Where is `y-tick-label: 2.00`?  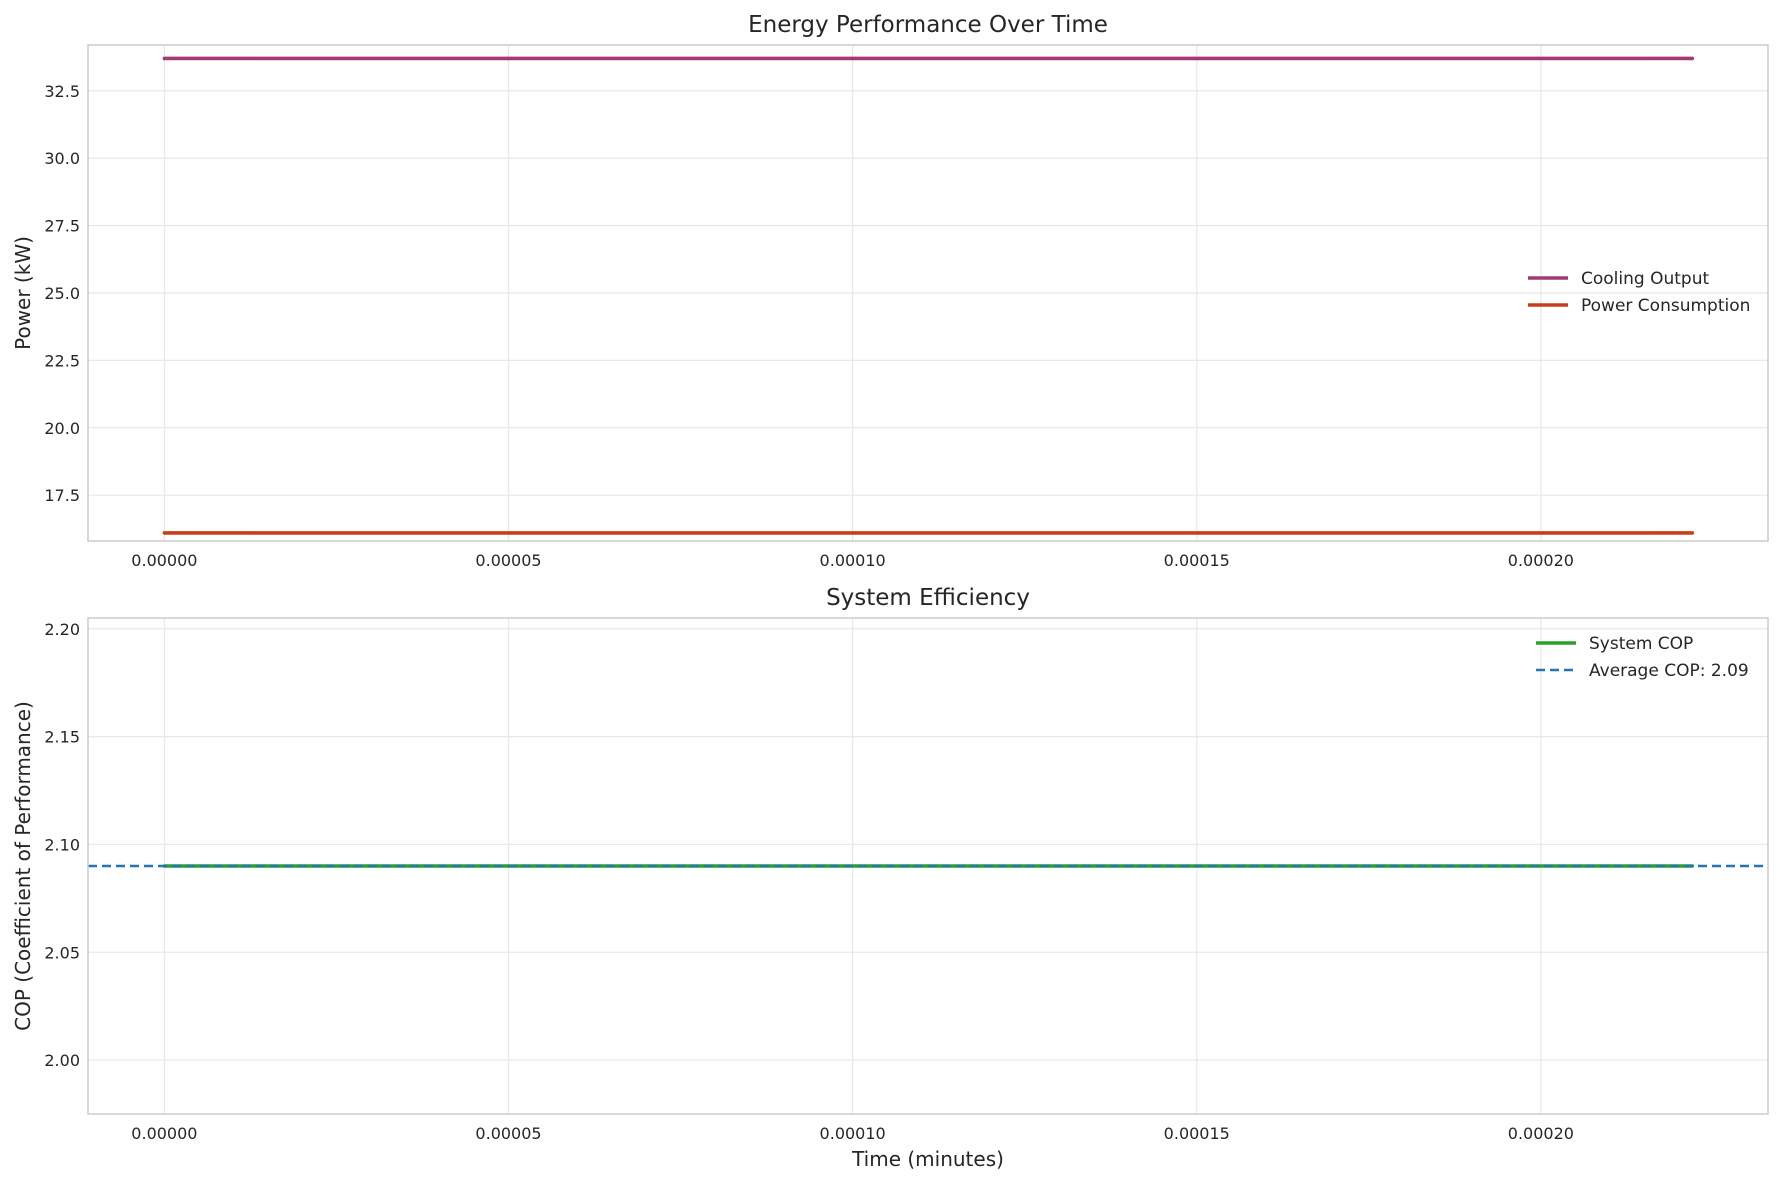
y-tick-label: 2.00 is located at coordinates (62, 1060).